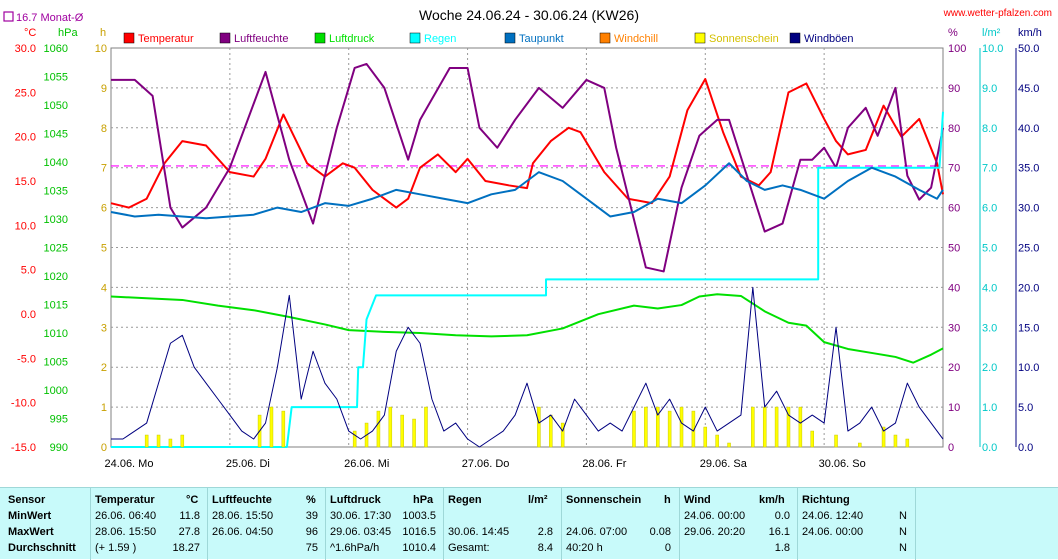 The height and width of the screenshot is (560, 1058). Describe the element at coordinates (715, 532) in the screenshot. I see `table-cell-wind-date: 29.06. 20:20` at that location.